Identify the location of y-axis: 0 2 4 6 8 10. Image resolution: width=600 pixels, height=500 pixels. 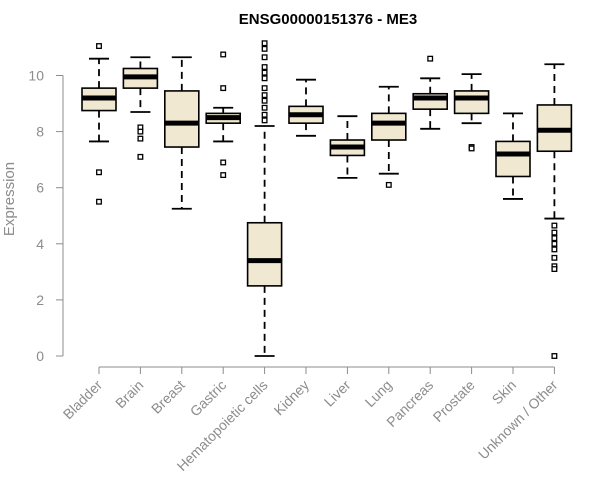
(46, 216).